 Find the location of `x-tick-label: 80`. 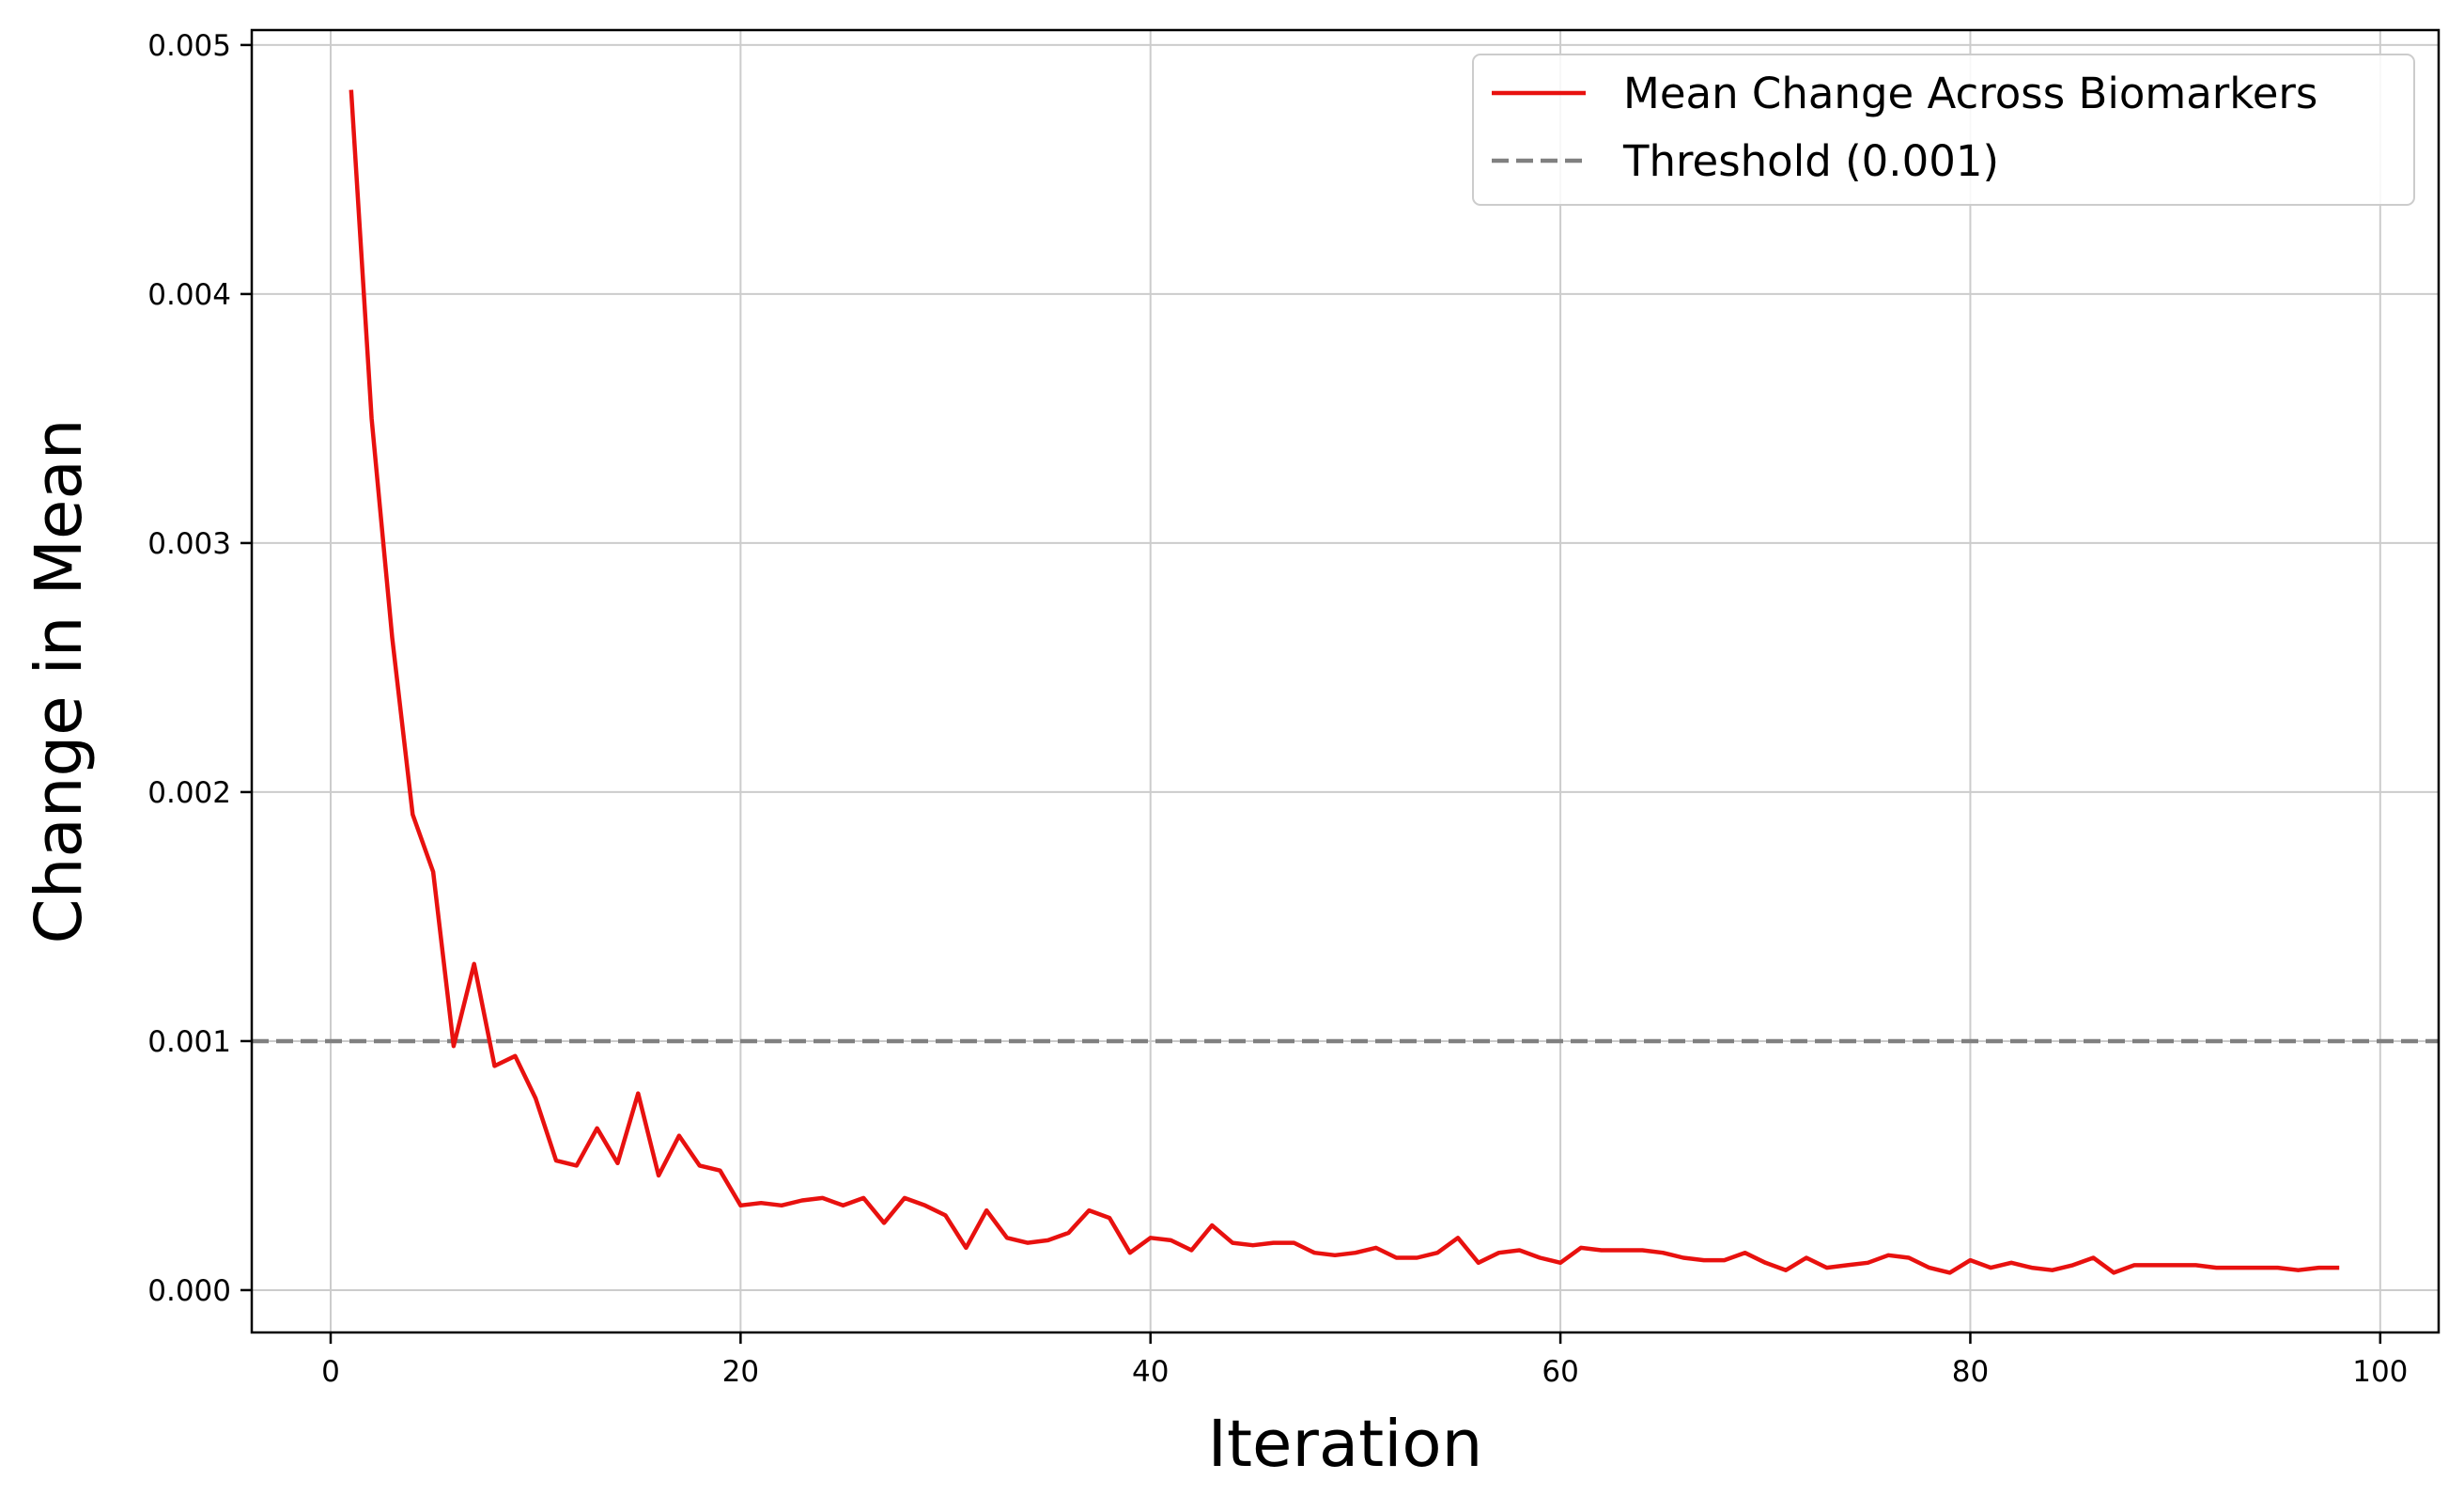

x-tick-label: 80 is located at coordinates (1970, 1372).